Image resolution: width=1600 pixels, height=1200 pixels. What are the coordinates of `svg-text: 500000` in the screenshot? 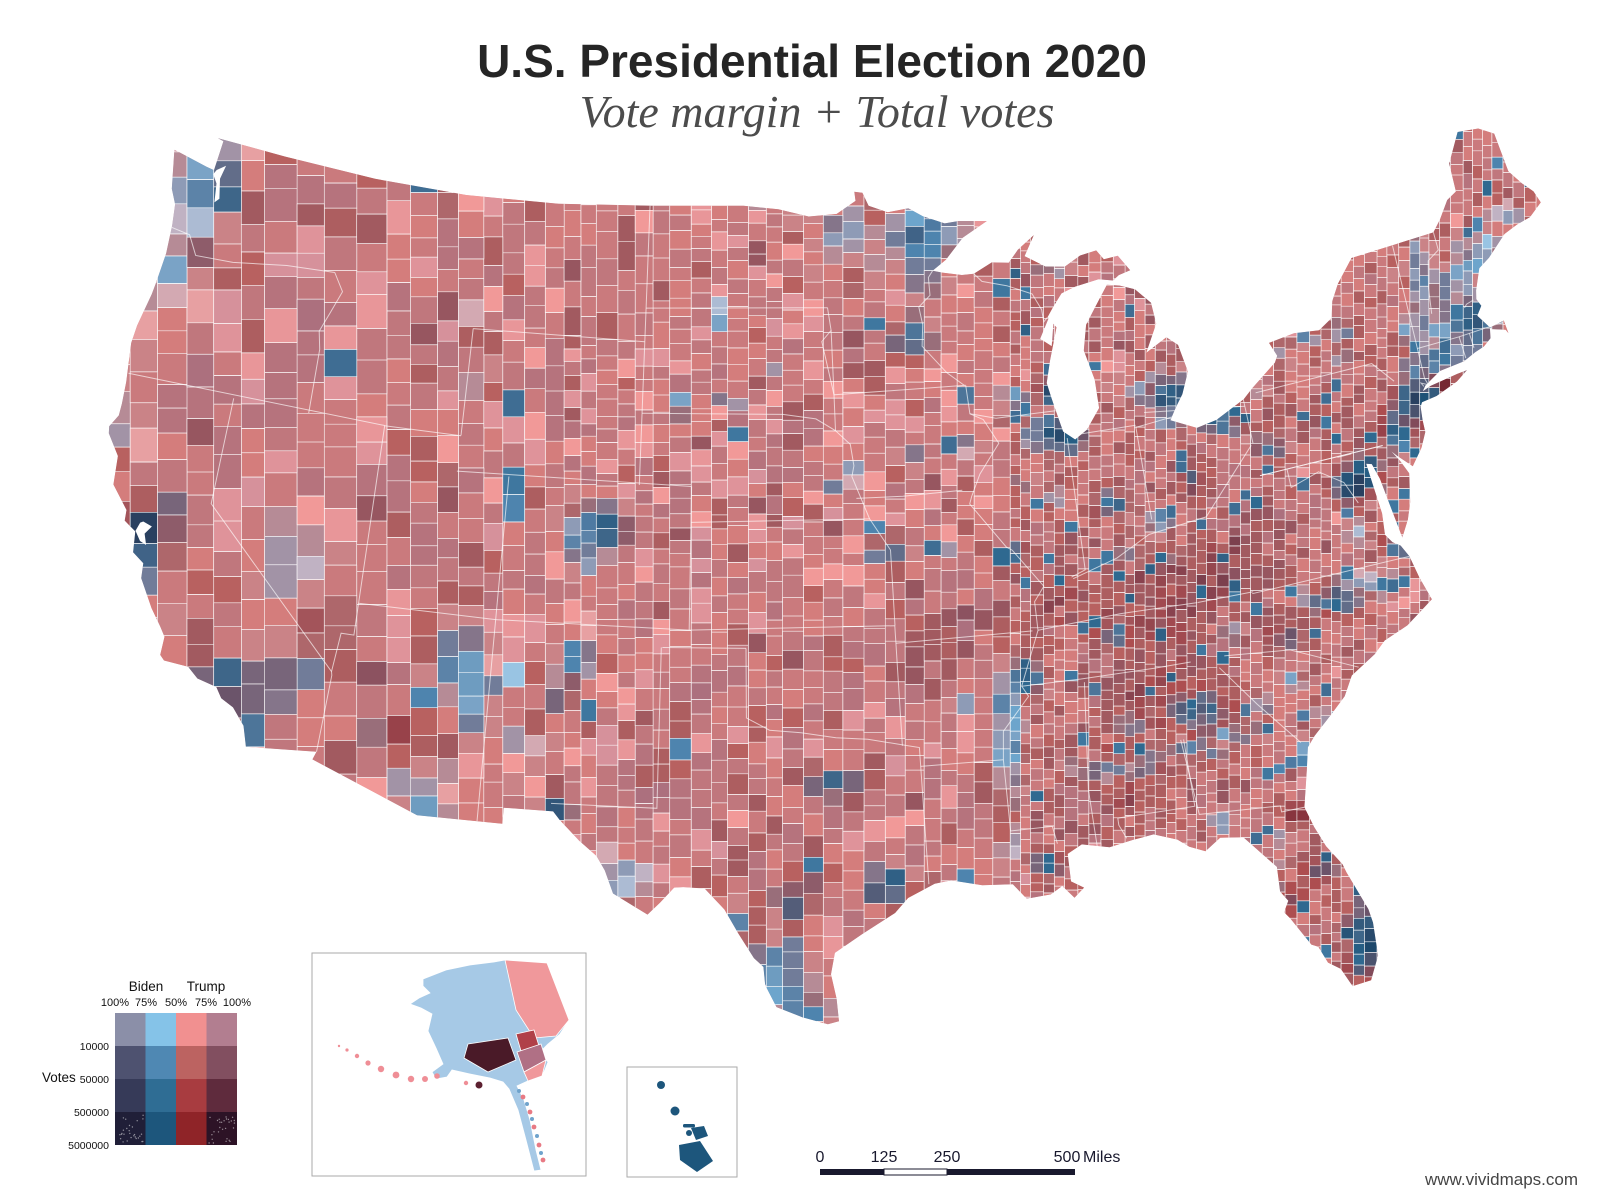 It's located at (91, 1113).